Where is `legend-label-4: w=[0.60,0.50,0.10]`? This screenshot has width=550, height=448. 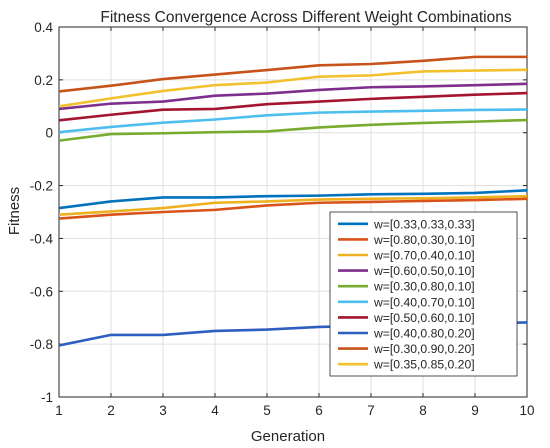
legend-label-4: w=[0.60,0.50,0.10] is located at coordinates (424, 271).